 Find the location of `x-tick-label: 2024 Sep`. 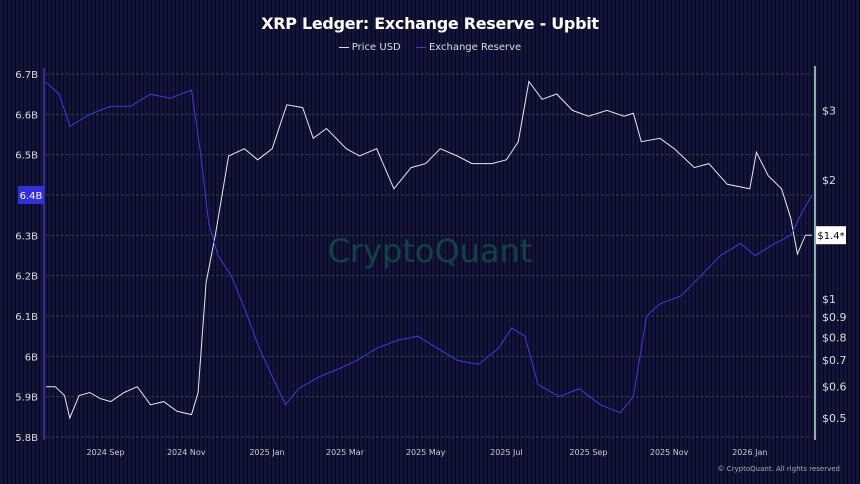

x-tick-label: 2024 Sep is located at coordinates (106, 452).